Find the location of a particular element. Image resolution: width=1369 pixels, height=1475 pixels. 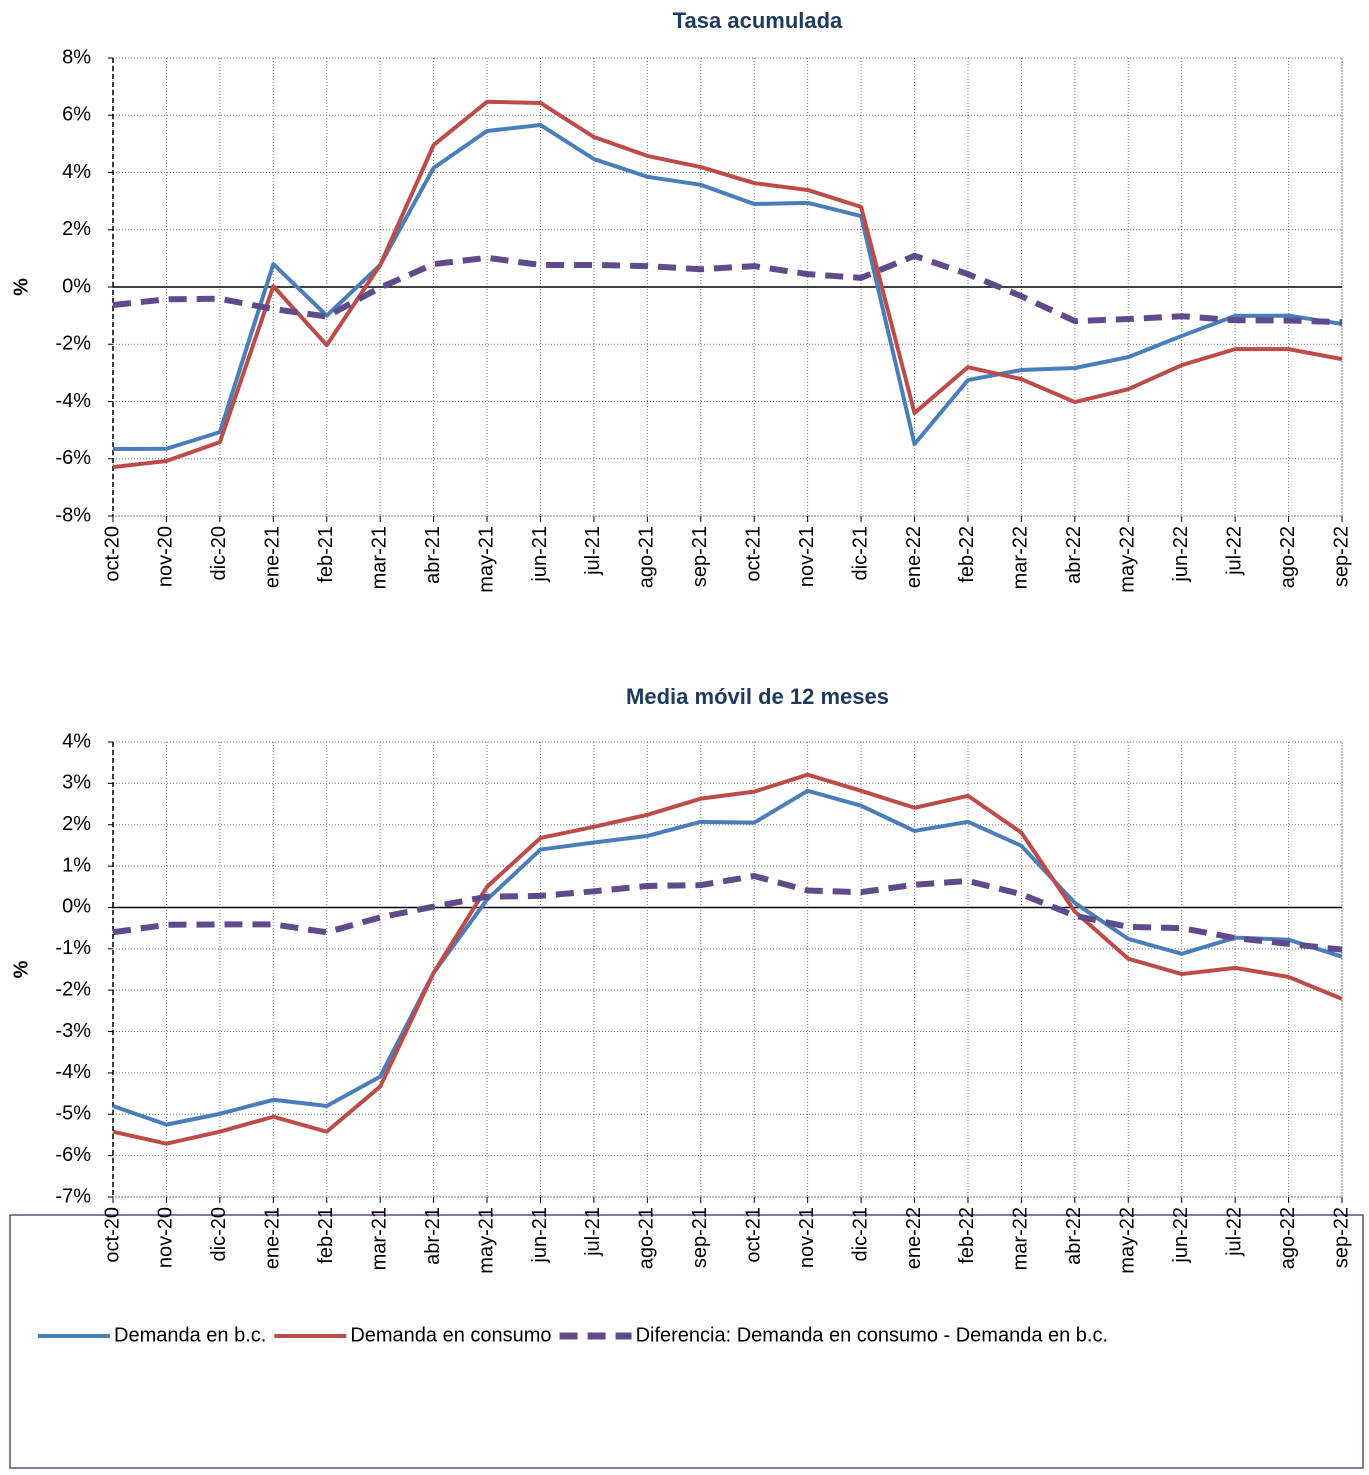

chart-title: Media móvil de 12 meses is located at coordinates (757, 696).